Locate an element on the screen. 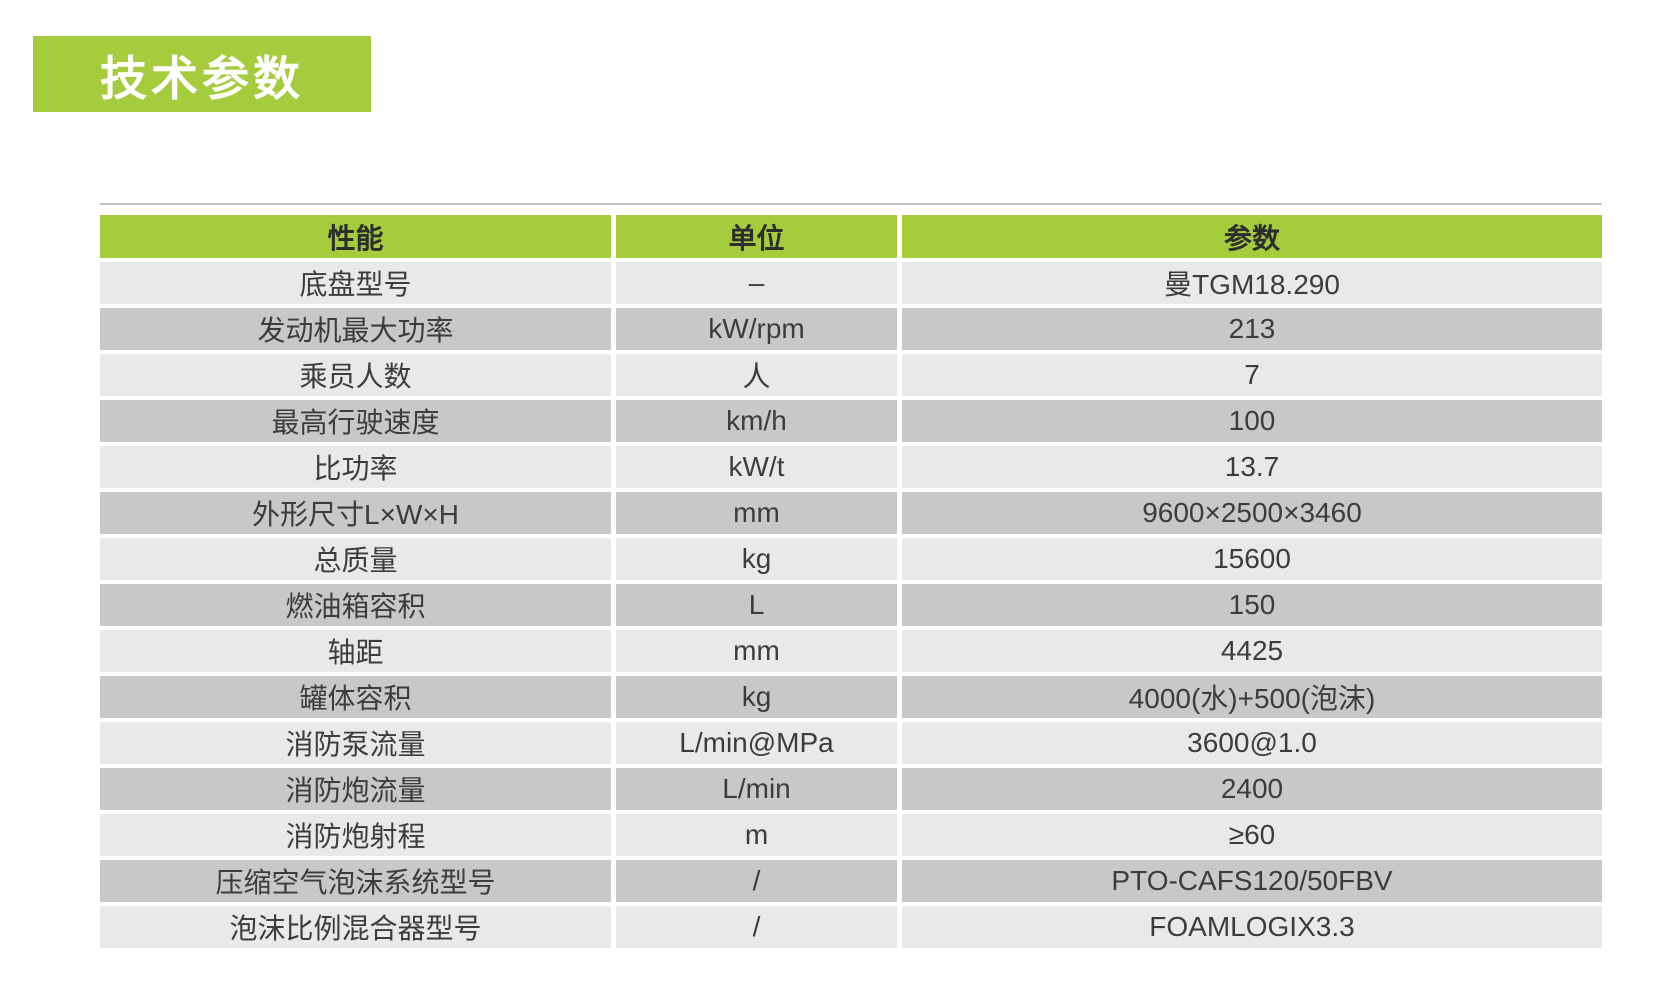 Image resolution: width=1653 pixels, height=1000 pixels. spec-value: 9600×2500×3460 is located at coordinates (1252, 515).